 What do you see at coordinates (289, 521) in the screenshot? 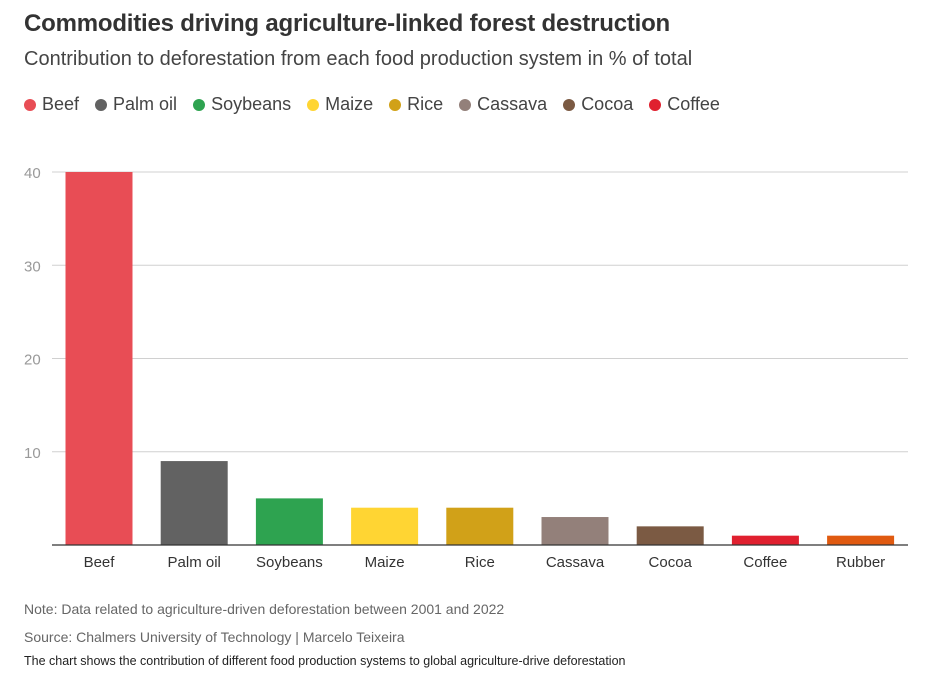
I see `bar-soybeans` at bounding box center [289, 521].